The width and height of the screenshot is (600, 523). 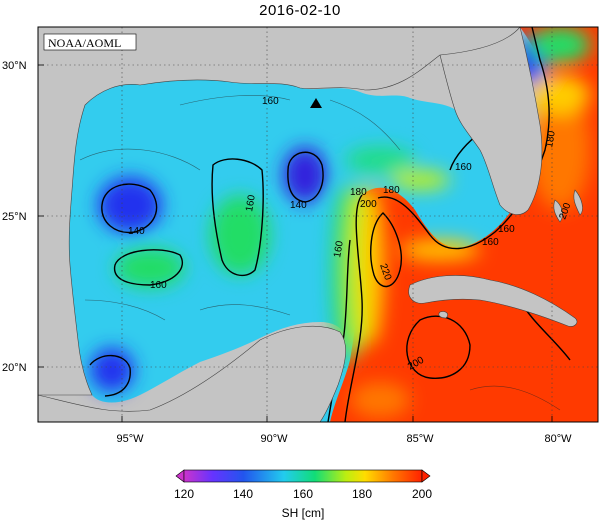 What do you see at coordinates (344, 439) in the screenshot?
I see `lon-axis-labels: 95°W 90°W 85°W 80°W` at bounding box center [344, 439].